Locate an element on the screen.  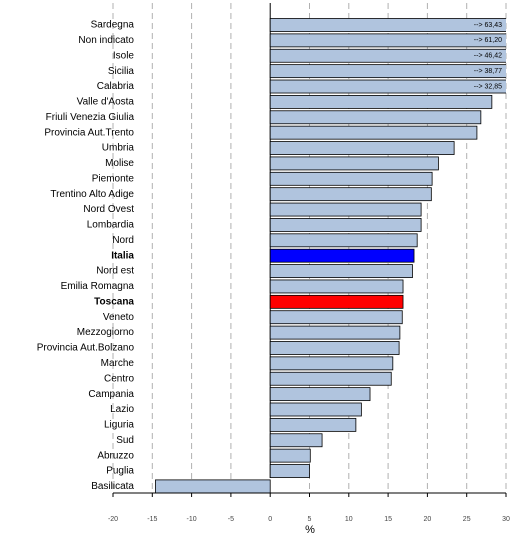
category-label: Umbria is located at coordinates (118, 148).